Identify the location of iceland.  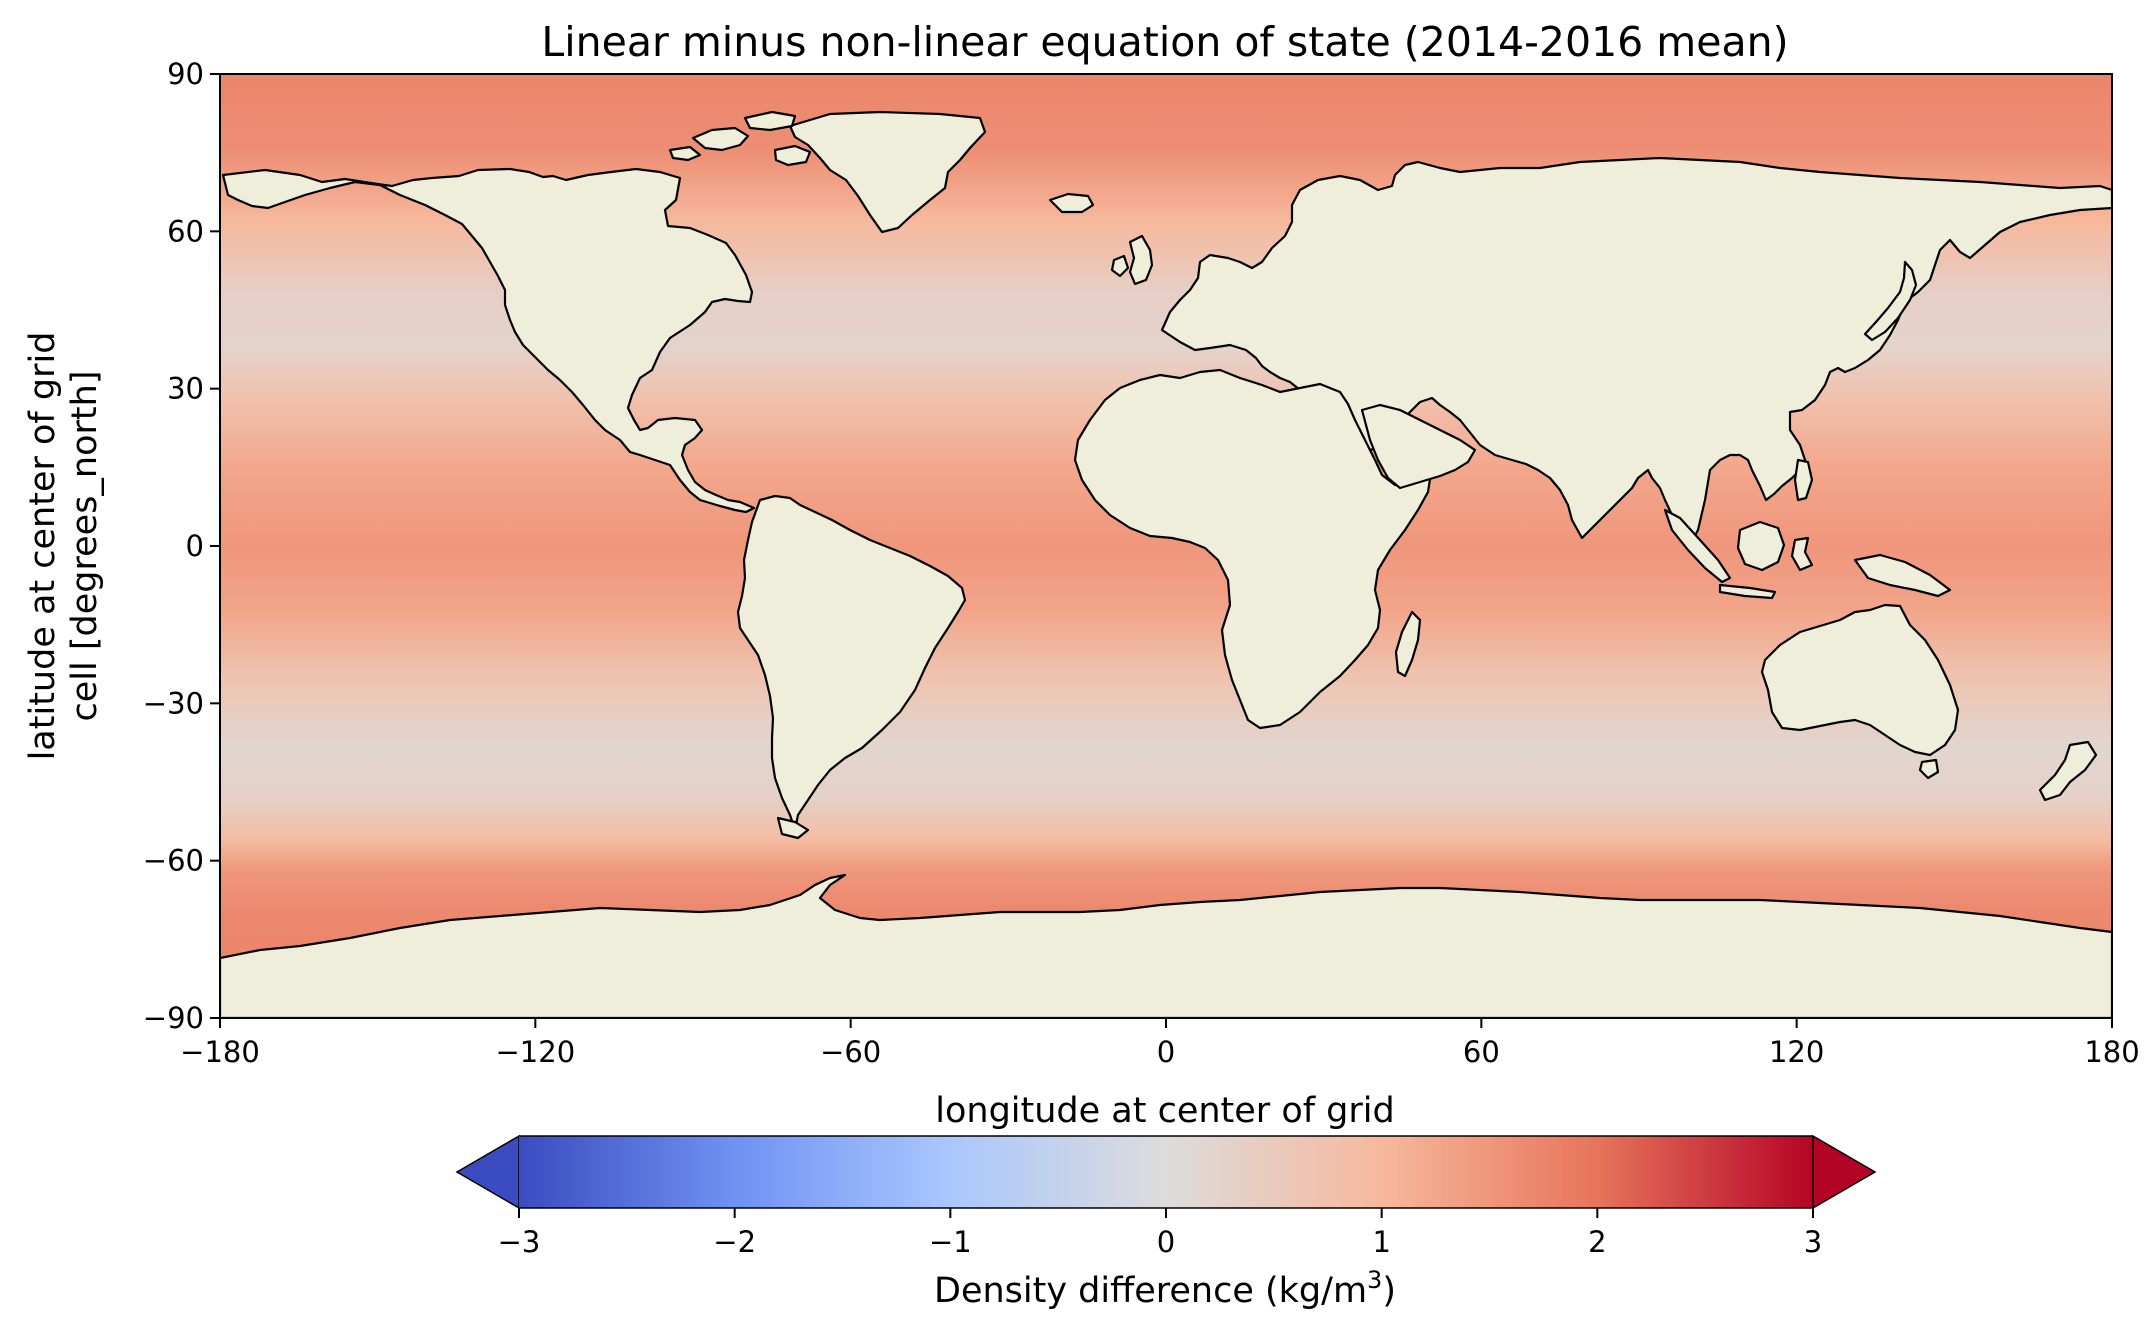
(1071, 203).